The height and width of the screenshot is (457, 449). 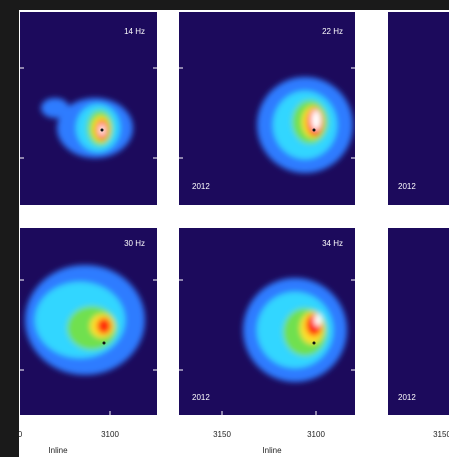 What do you see at coordinates (134, 31) in the screenshot?
I see `frequency-label: 14 Hz` at bounding box center [134, 31].